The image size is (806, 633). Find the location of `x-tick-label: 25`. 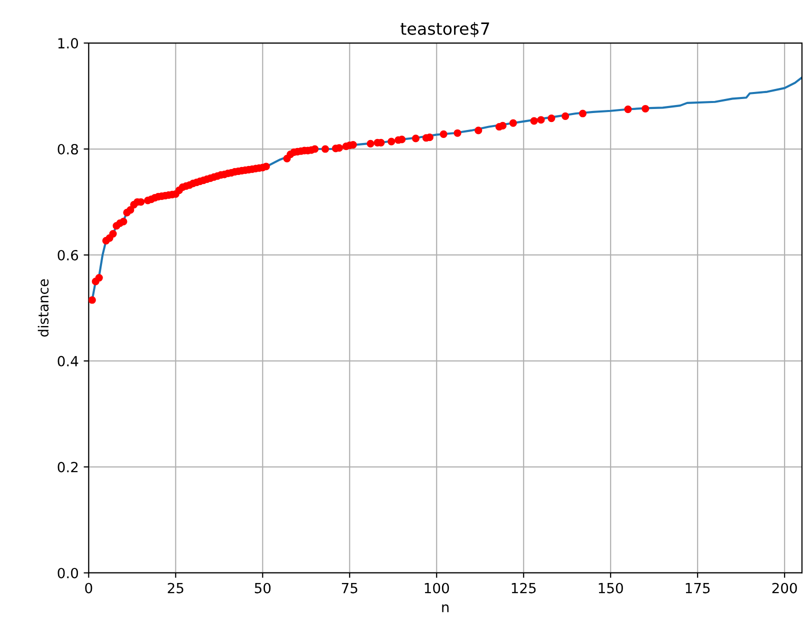

x-tick-label: 25 is located at coordinates (176, 588).